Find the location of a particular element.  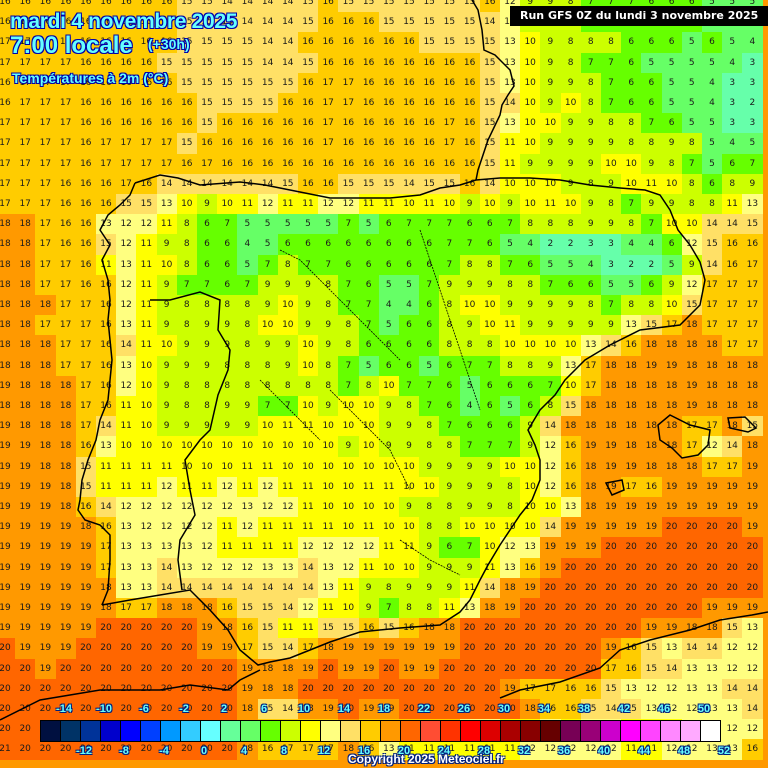

temperature-value: 13 is located at coordinates (510, 82).